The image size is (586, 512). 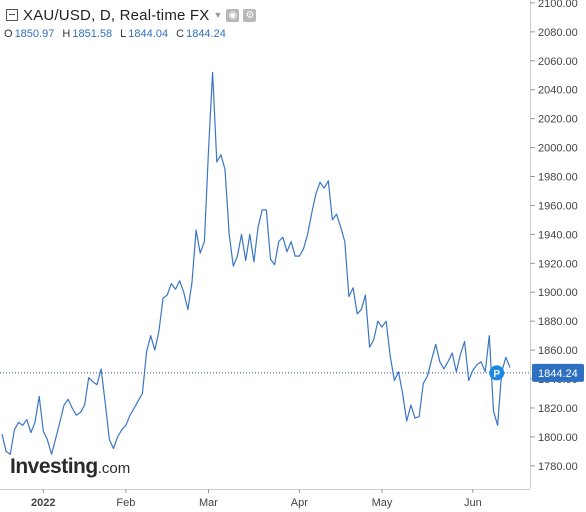 What do you see at coordinates (473, 503) in the screenshot?
I see `x-tick-label: Jun` at bounding box center [473, 503].